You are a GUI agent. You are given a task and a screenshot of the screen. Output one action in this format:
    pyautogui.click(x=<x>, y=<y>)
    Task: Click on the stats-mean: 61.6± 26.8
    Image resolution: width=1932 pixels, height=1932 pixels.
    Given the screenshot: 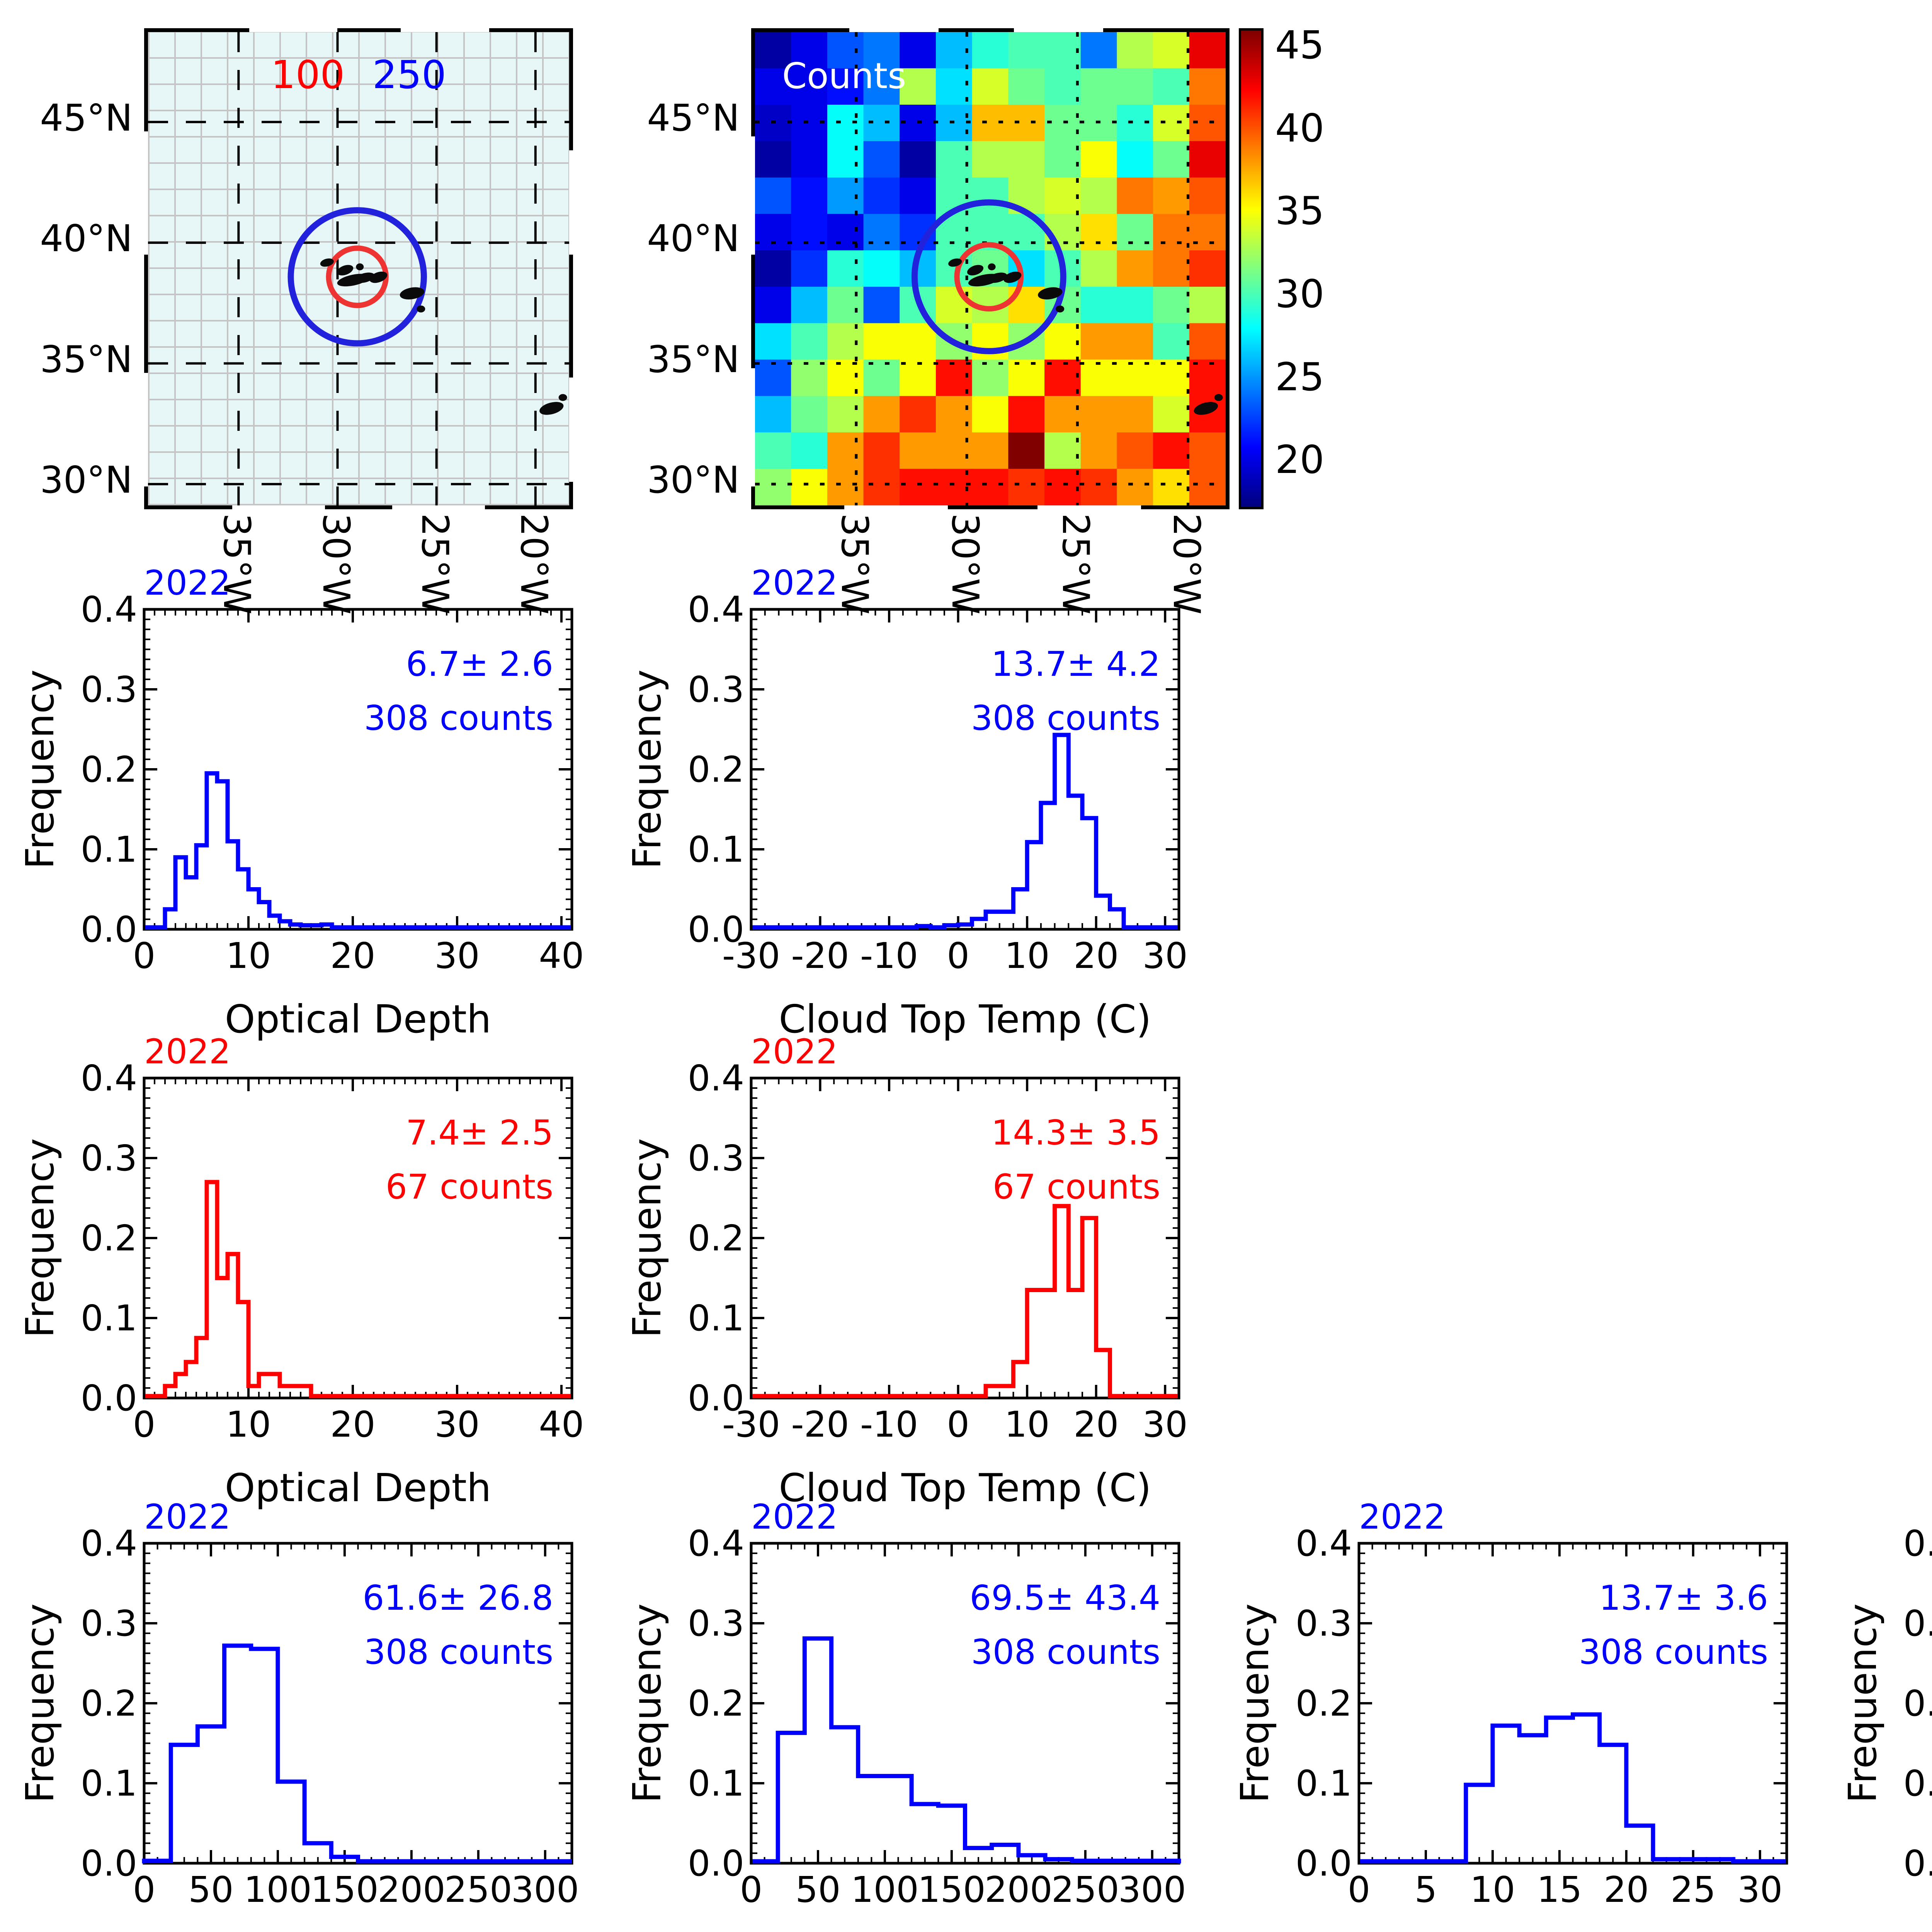 What is the action you would take?
    pyautogui.click(x=457, y=1598)
    